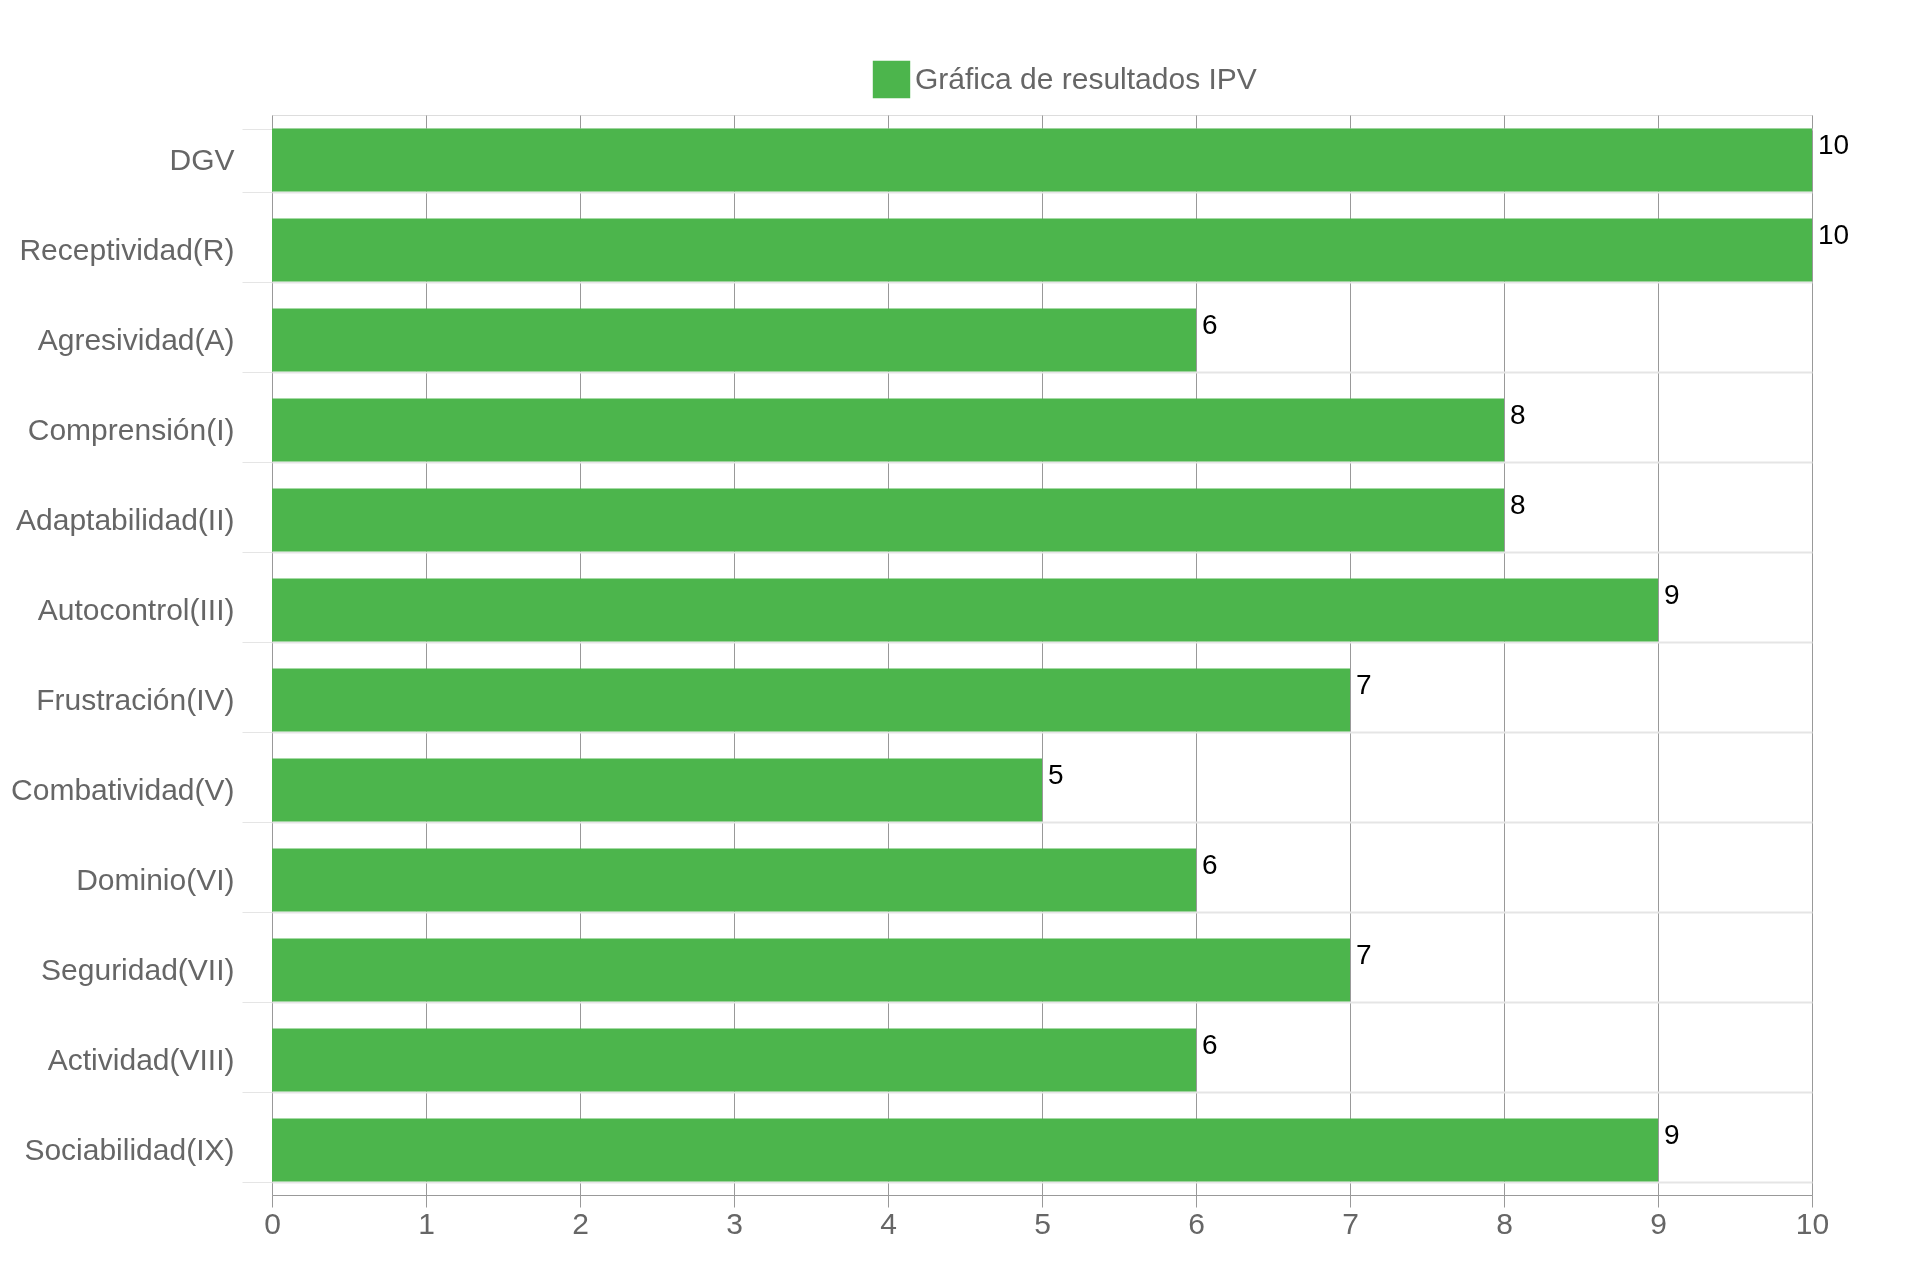 This screenshot has width=1917, height=1281. What do you see at coordinates (888, 1223) in the screenshot?
I see `x-tick-label: 4` at bounding box center [888, 1223].